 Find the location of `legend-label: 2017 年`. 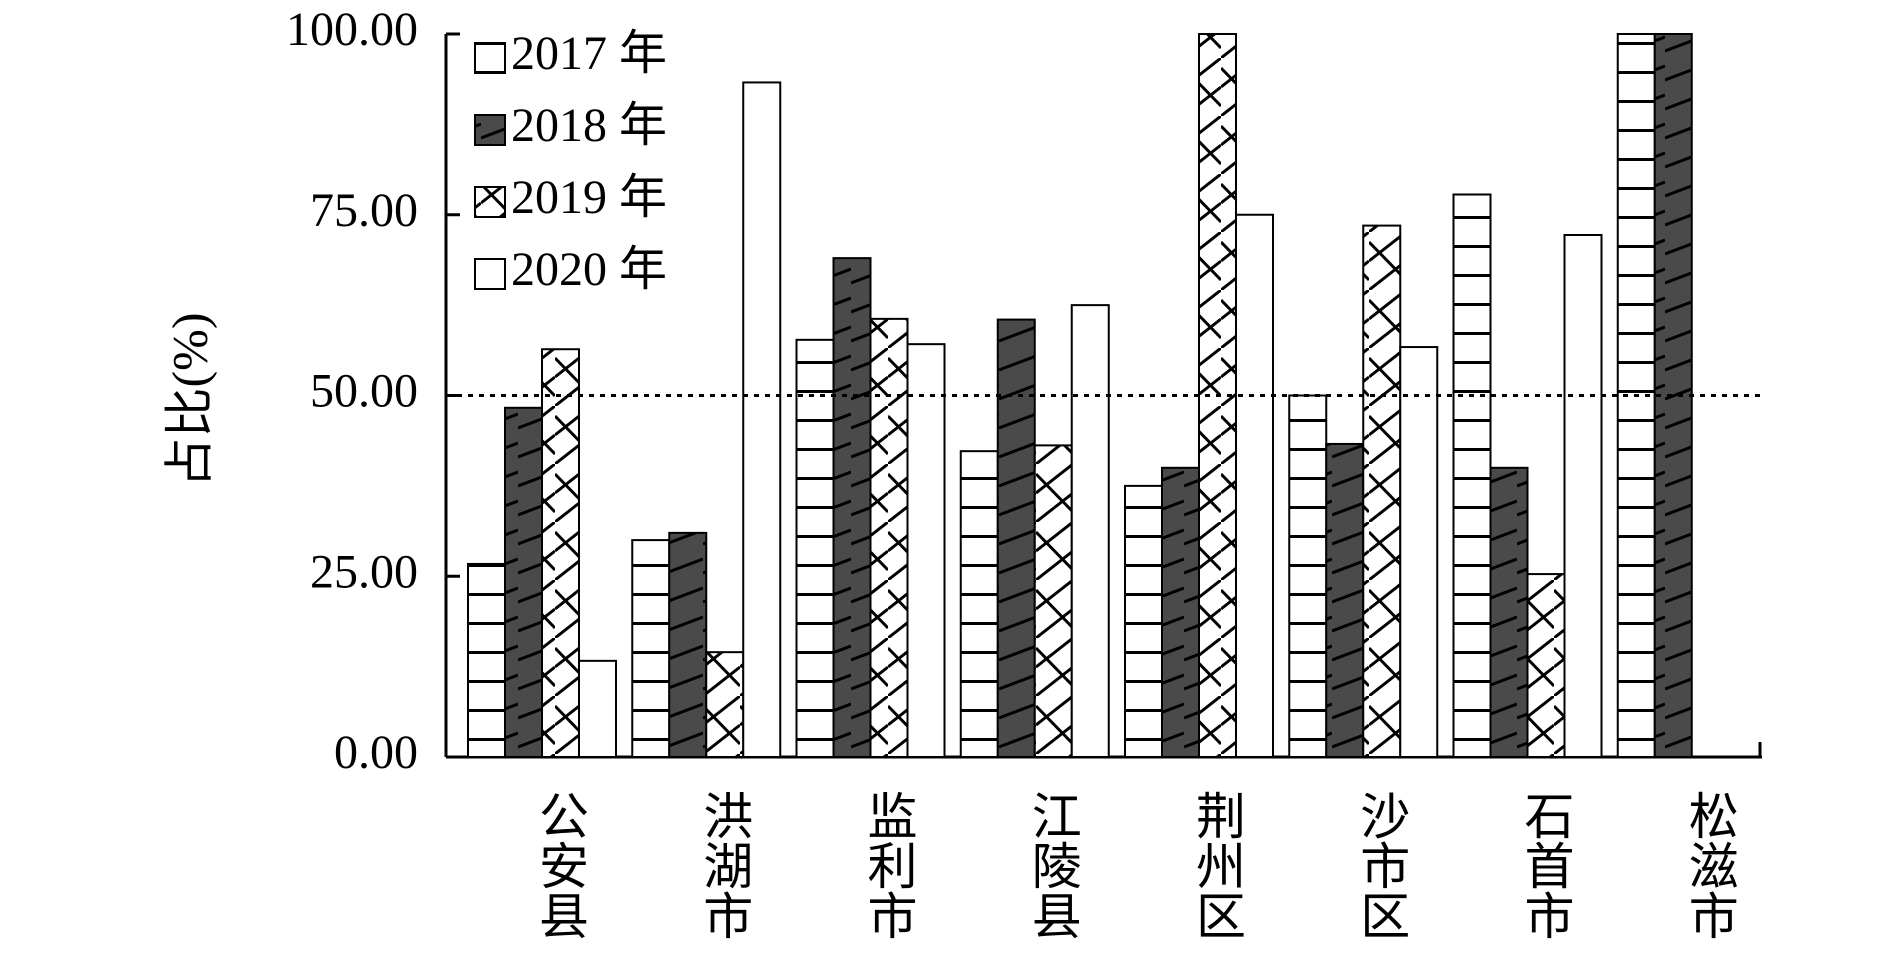

legend-label: 2017 年 is located at coordinates (589, 53).